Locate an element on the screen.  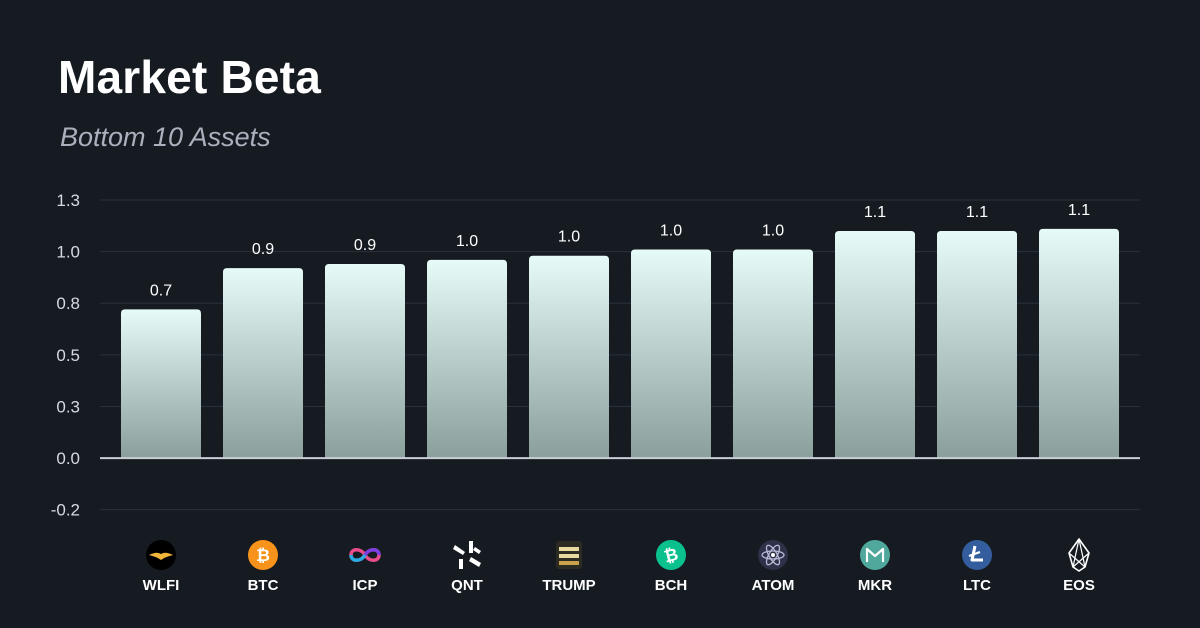
x-tick-label-bch: BCH is located at coordinates (671, 585).